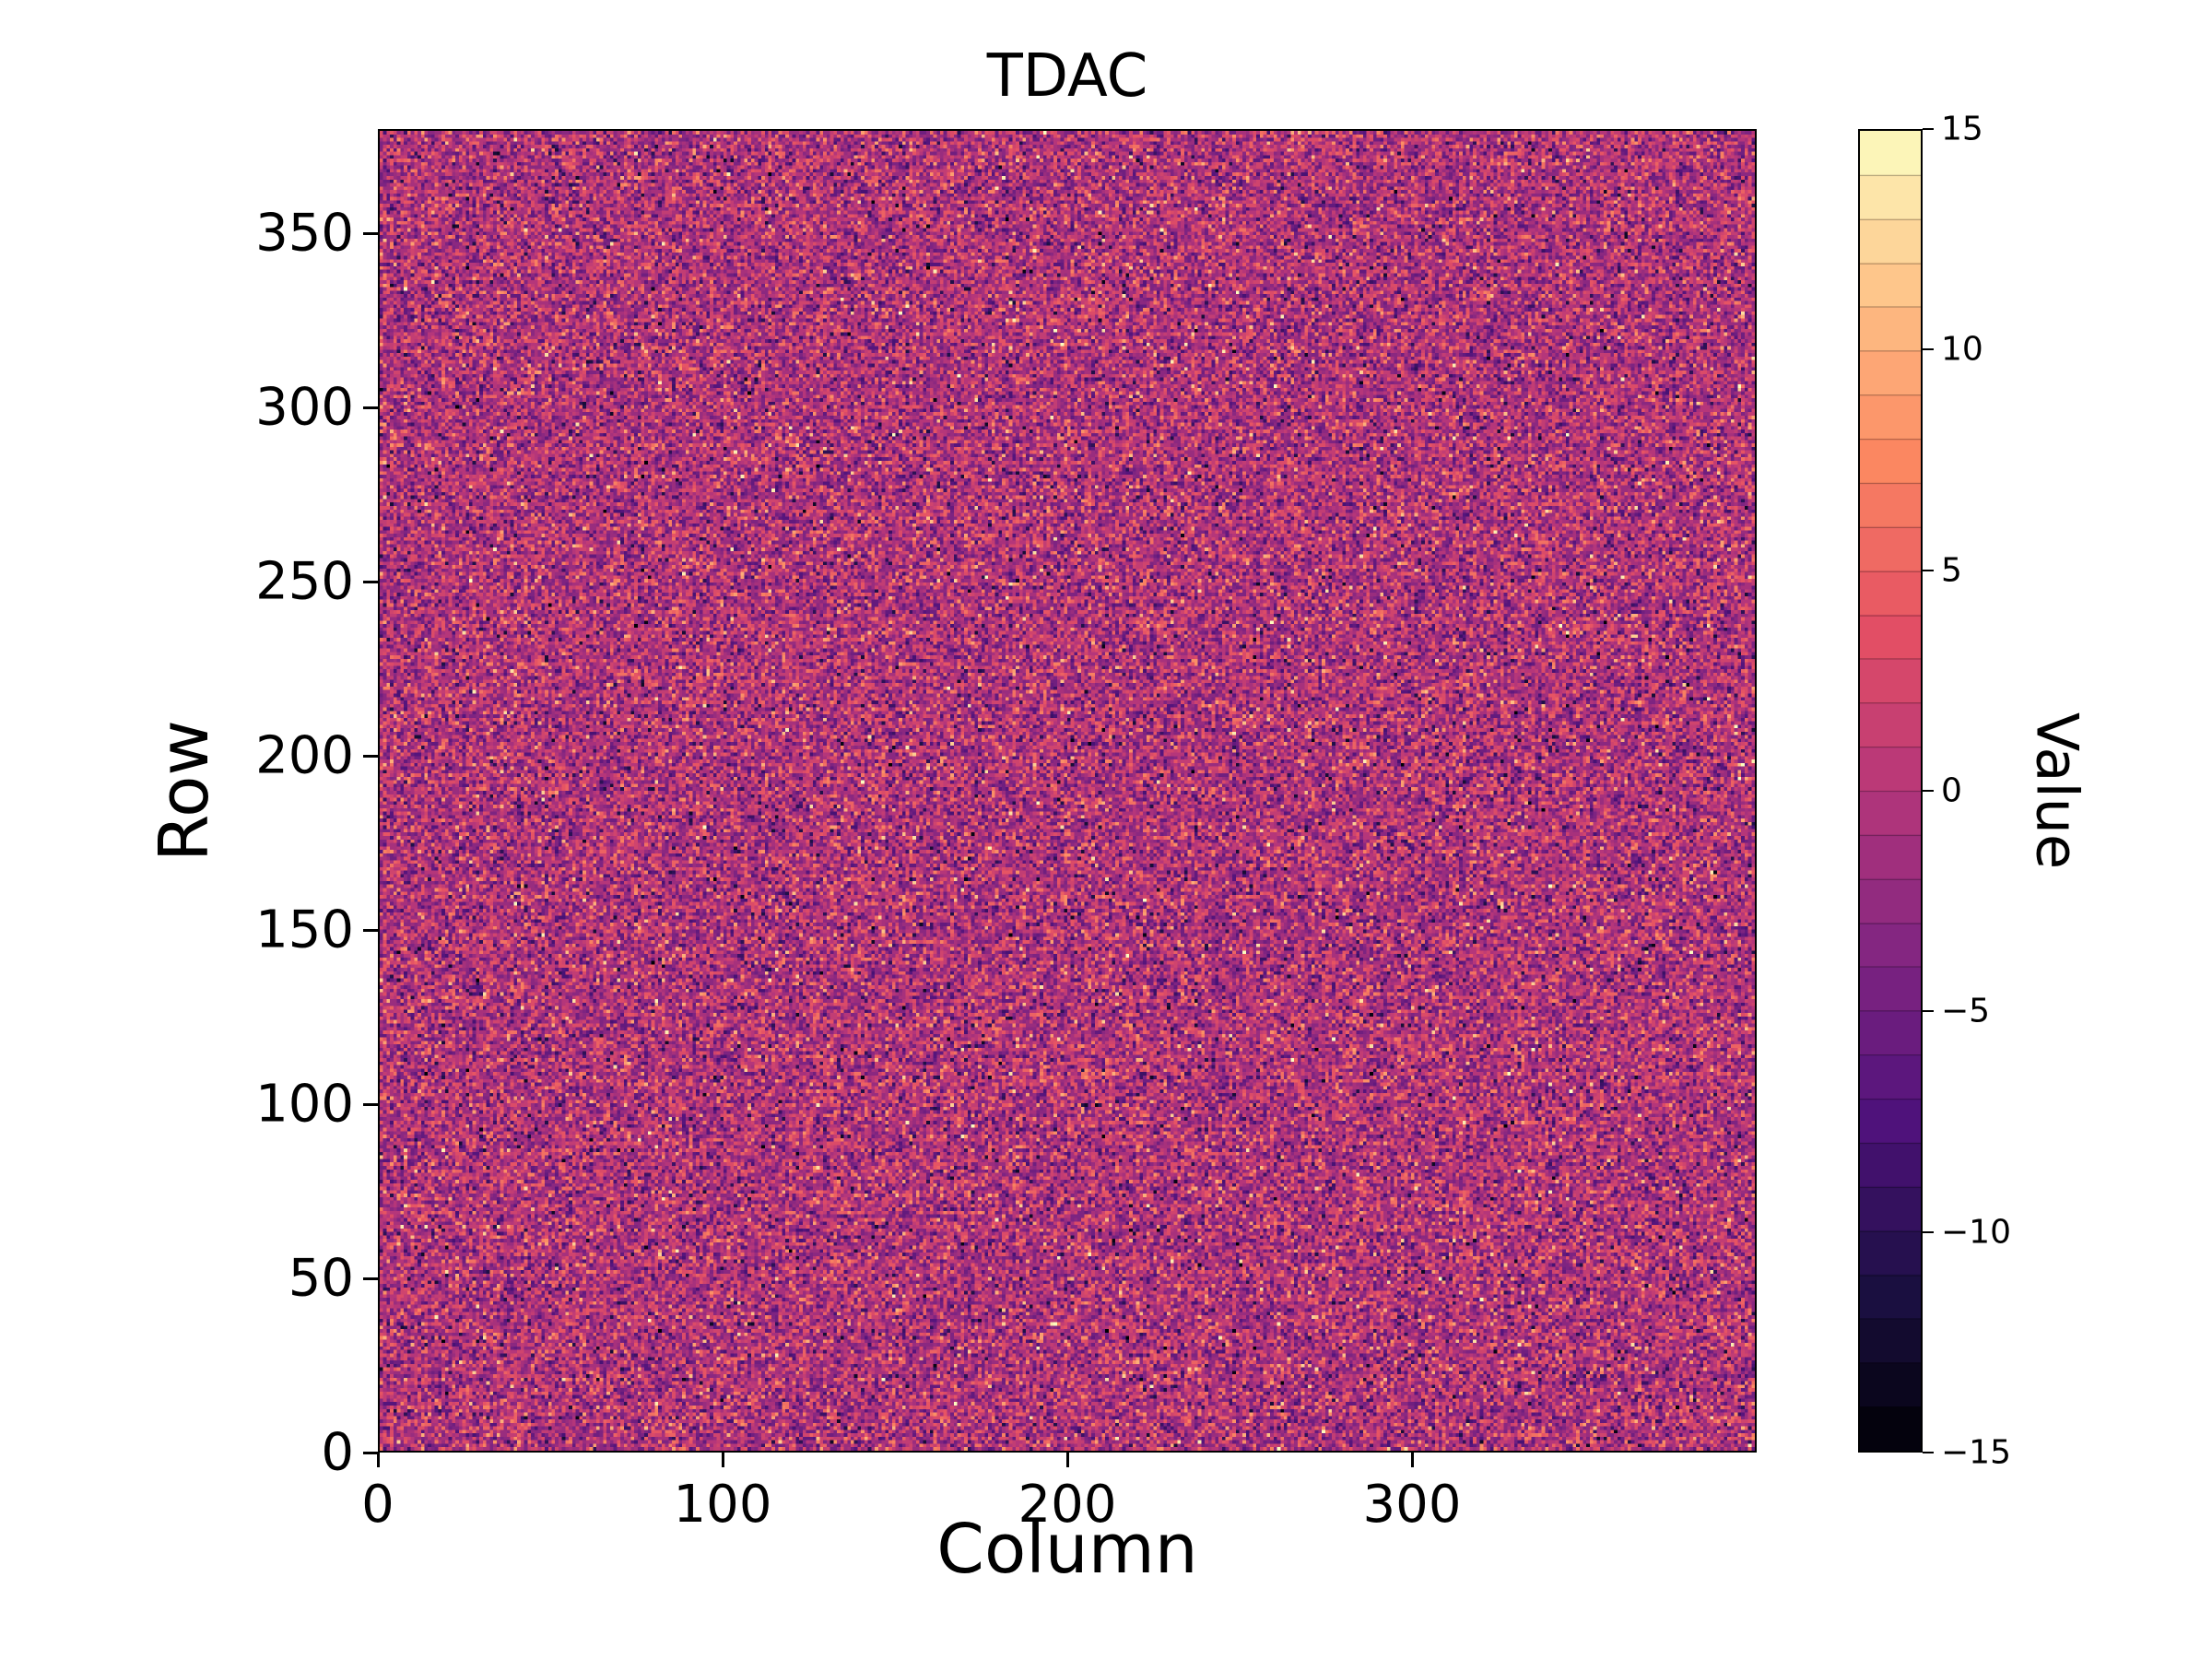 This screenshot has height=1659, width=2212. I want to click on colorbar-tick-label: −10, so click(1976, 1232).